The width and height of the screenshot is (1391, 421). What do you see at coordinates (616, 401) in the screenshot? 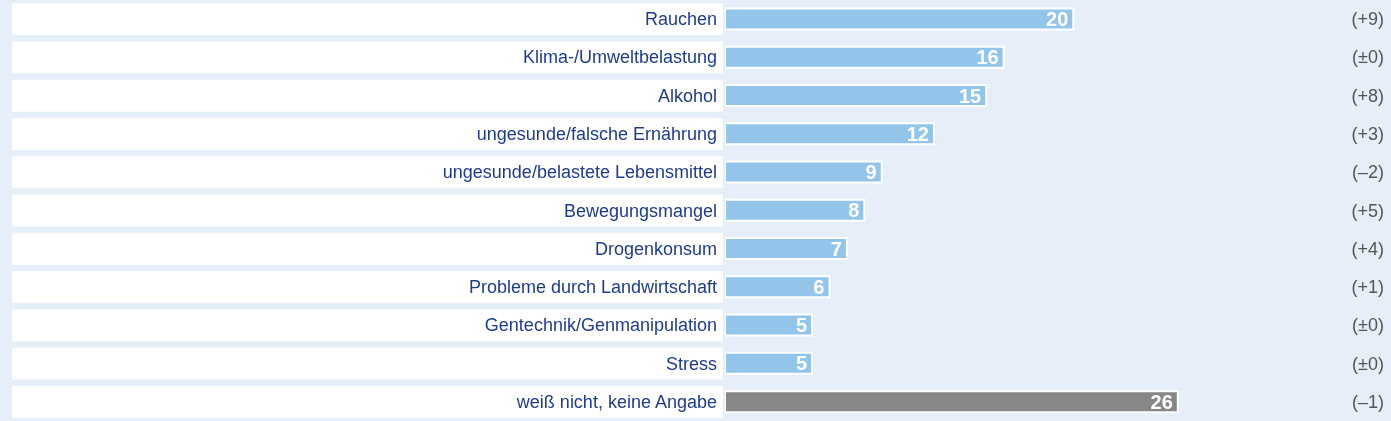
I see `y-tick-label: weiß nicht, keine Angabe` at bounding box center [616, 401].